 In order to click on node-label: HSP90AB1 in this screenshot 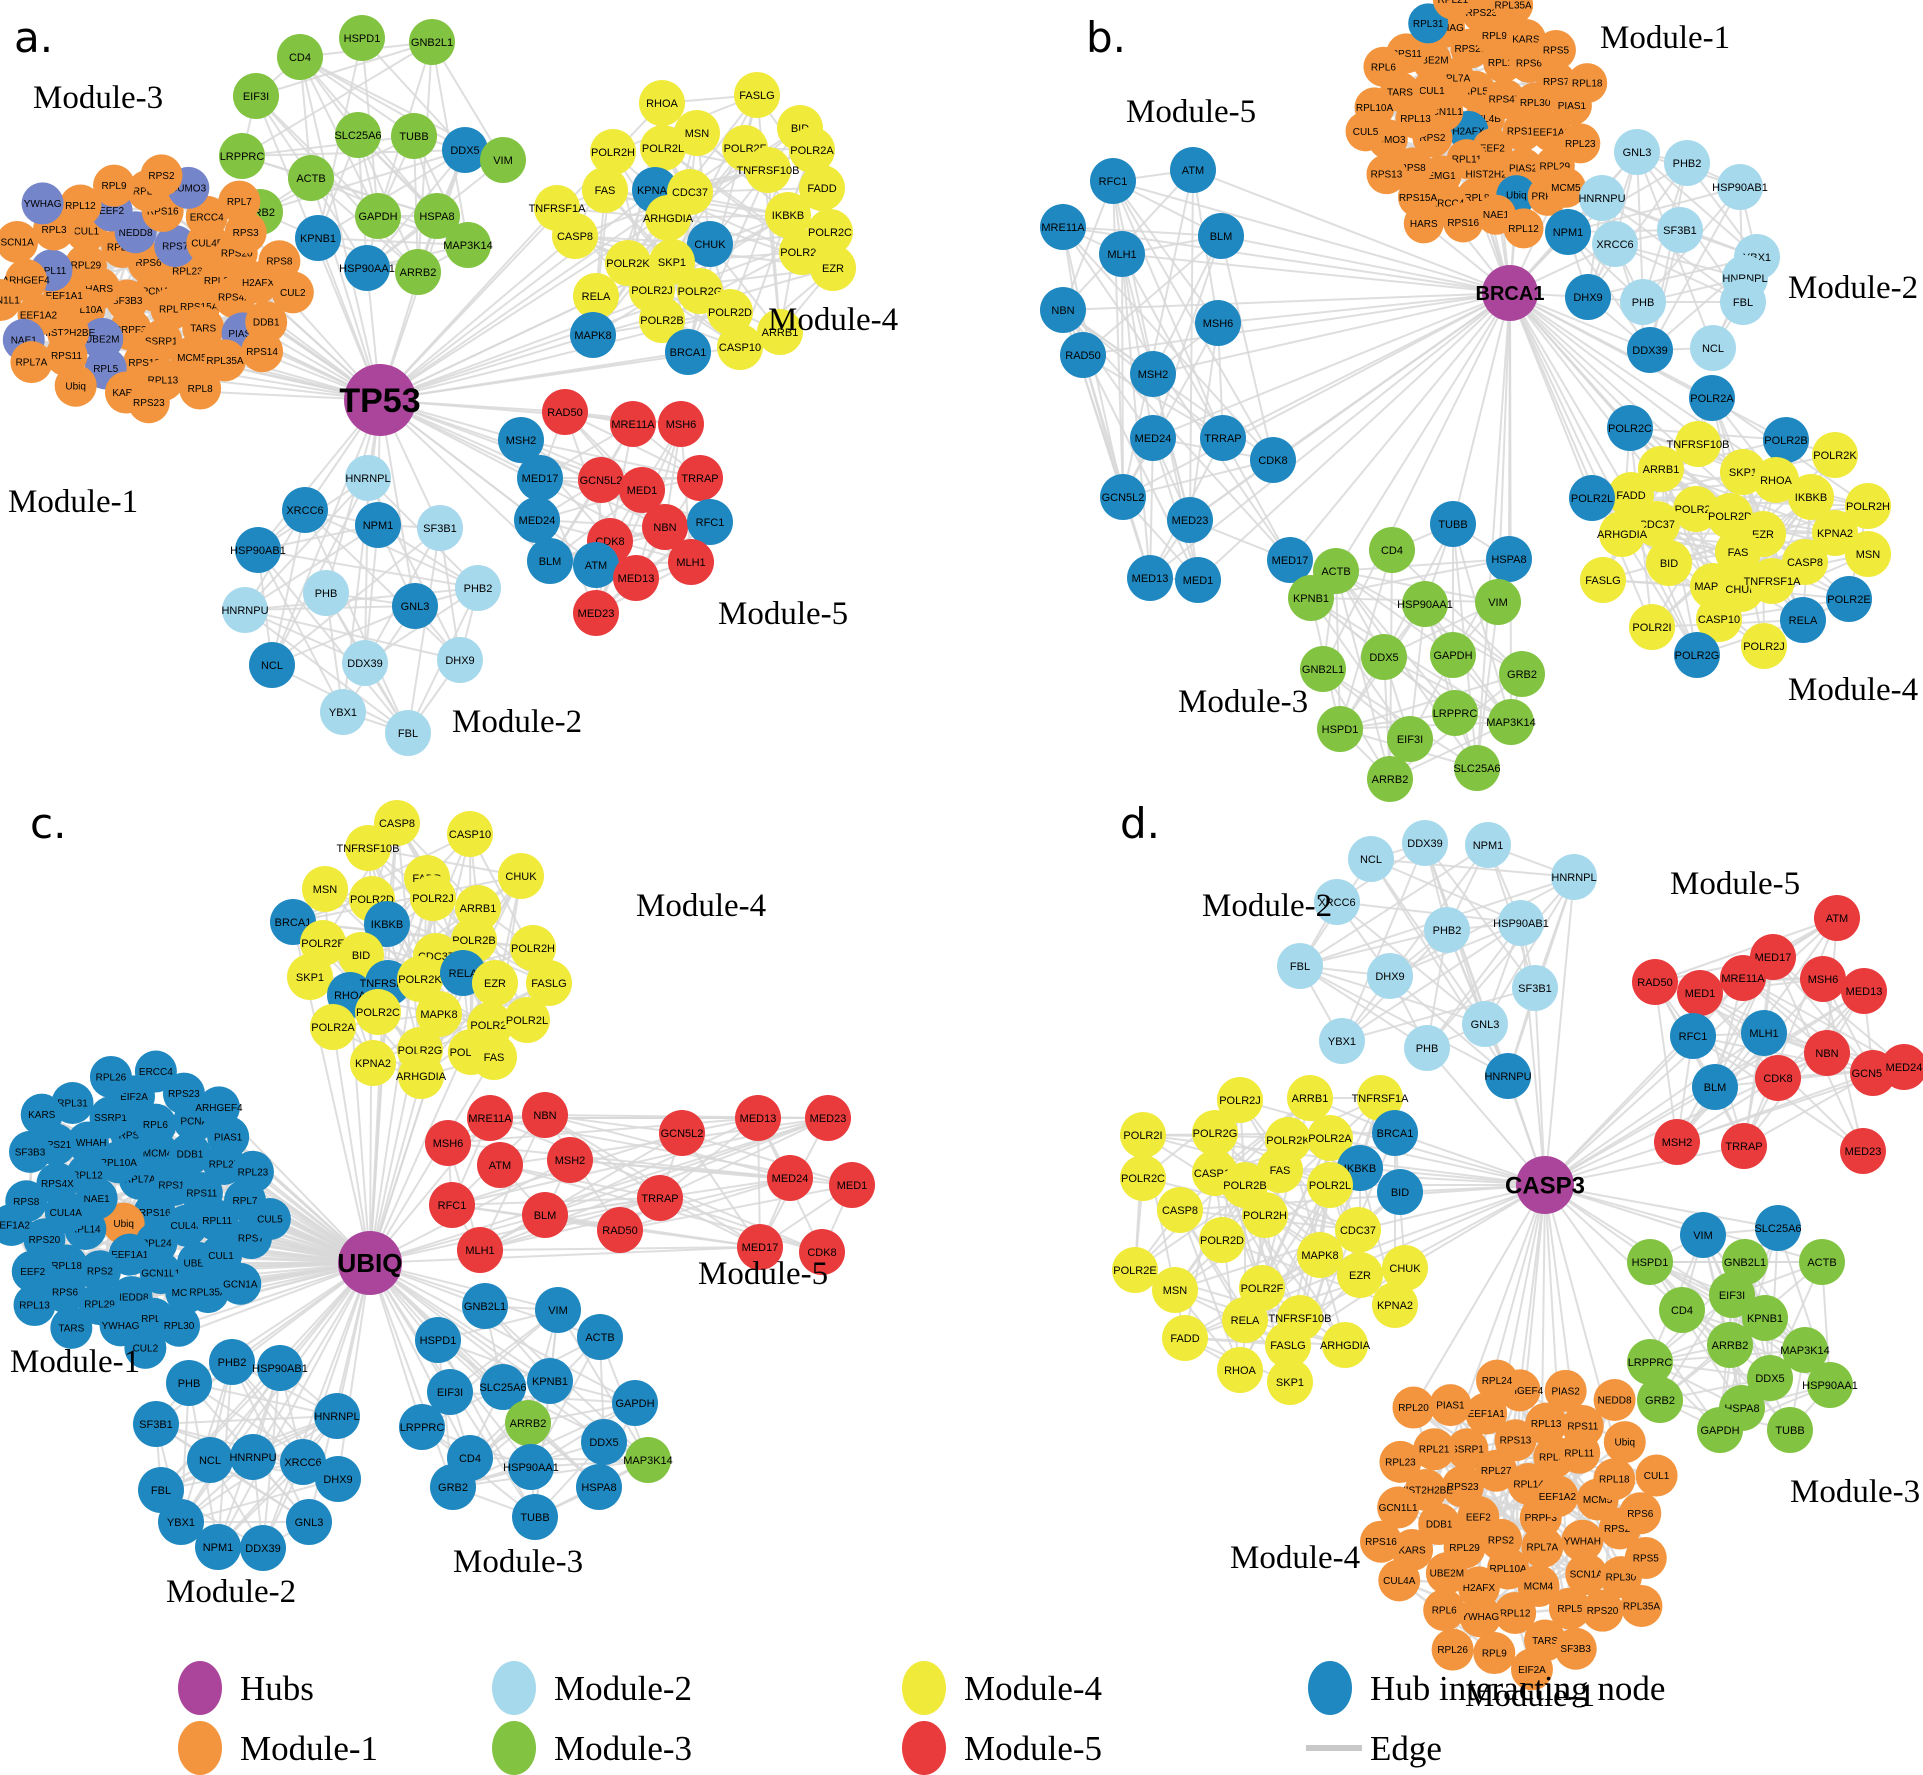, I will do `click(258, 551)`.